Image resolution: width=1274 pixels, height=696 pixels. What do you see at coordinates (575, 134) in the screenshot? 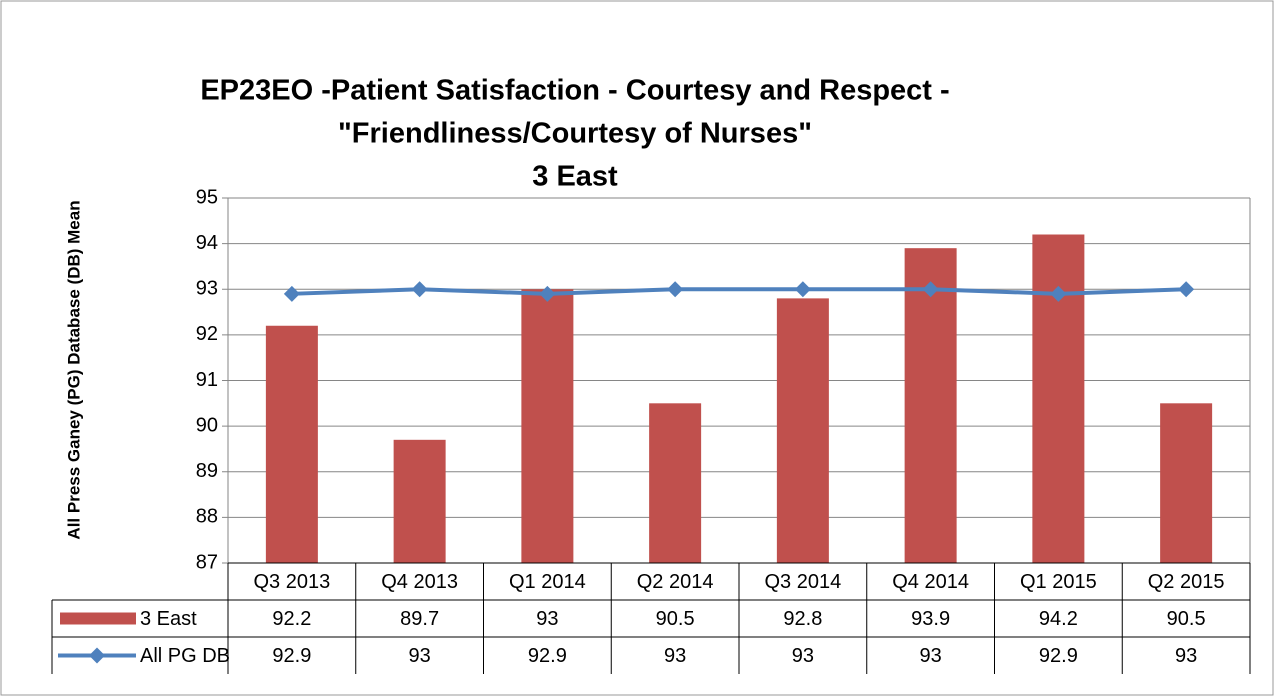
I see `chart-title: "Friendliness/Courtesy of Nurses"` at bounding box center [575, 134].